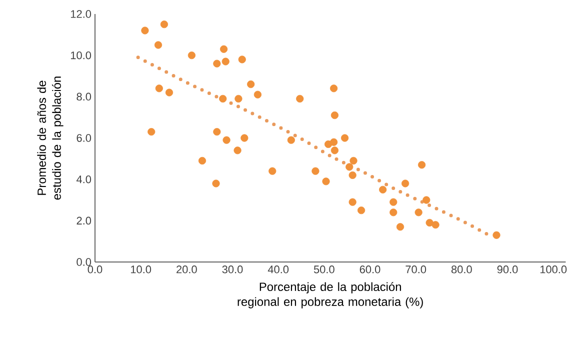 The height and width of the screenshot is (341, 580). What do you see at coordinates (84, 220) in the screenshot?
I see `y-tick-label: 2.0` at bounding box center [84, 220].